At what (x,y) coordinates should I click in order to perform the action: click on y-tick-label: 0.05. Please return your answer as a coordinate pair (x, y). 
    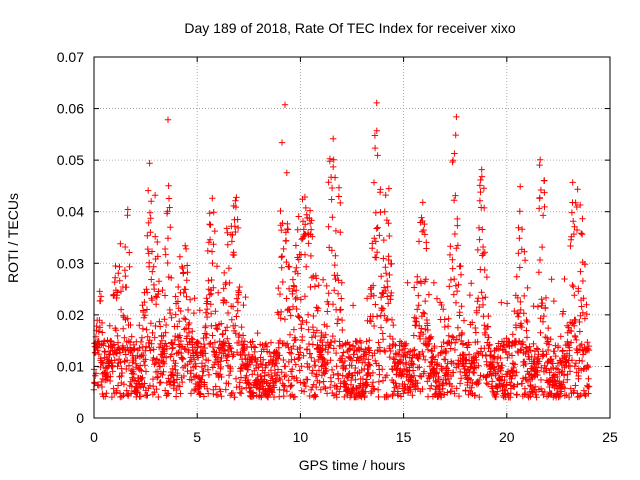
    Looking at the image, I should click on (70, 160).